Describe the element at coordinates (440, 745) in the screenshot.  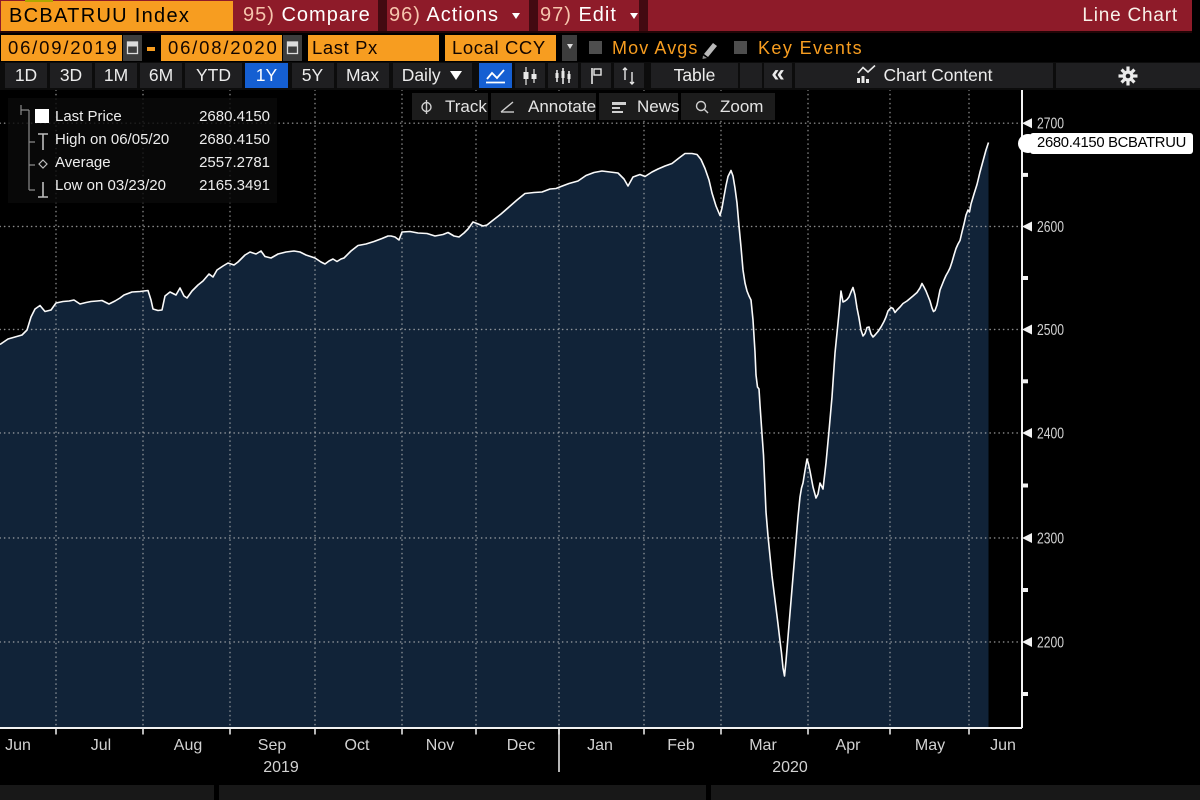
I see `svg-text: Nov` at that location.